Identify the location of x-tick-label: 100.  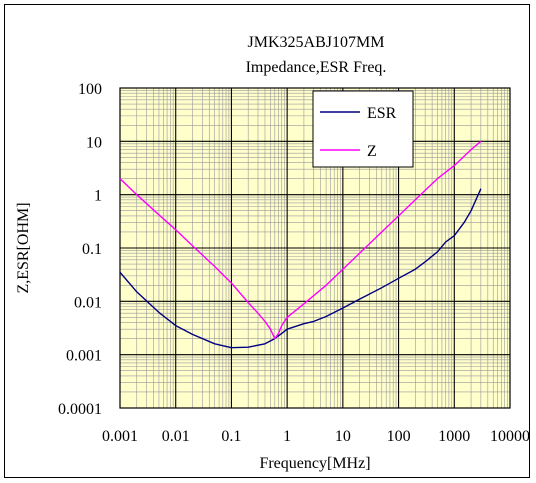
(399, 436).